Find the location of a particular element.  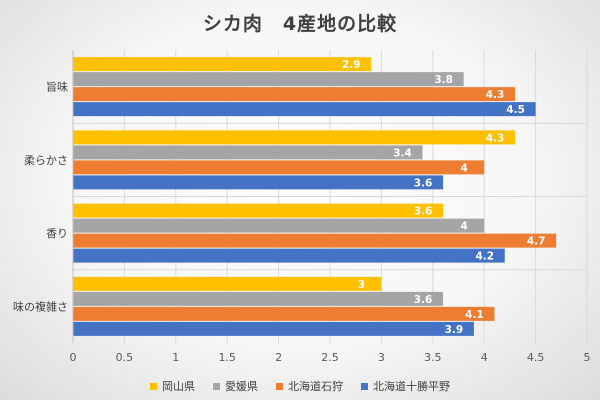

data-label: 4.5 is located at coordinates (515, 110).